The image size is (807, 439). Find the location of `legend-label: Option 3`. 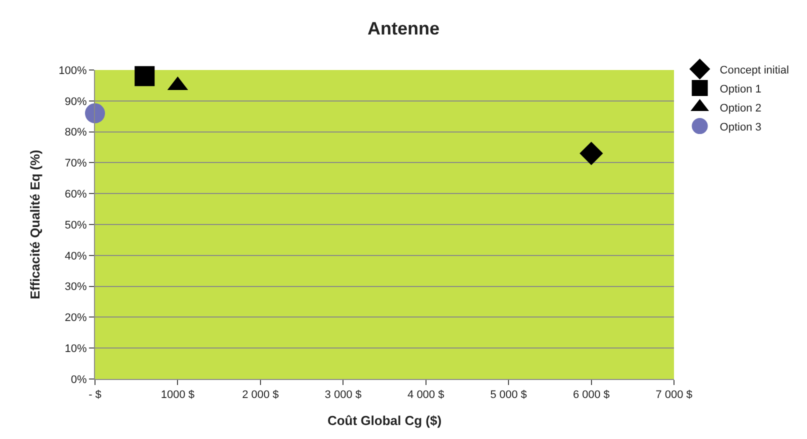

legend-label: Option 3 is located at coordinates (741, 127).